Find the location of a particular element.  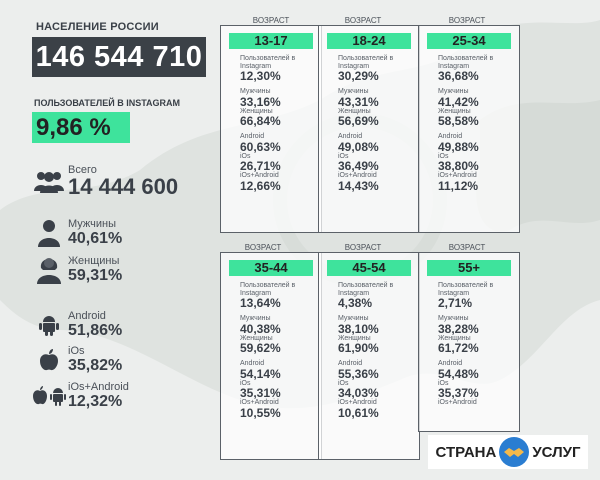

age-caption-4: ВОЗРАСТ is located at coordinates (263, 247).